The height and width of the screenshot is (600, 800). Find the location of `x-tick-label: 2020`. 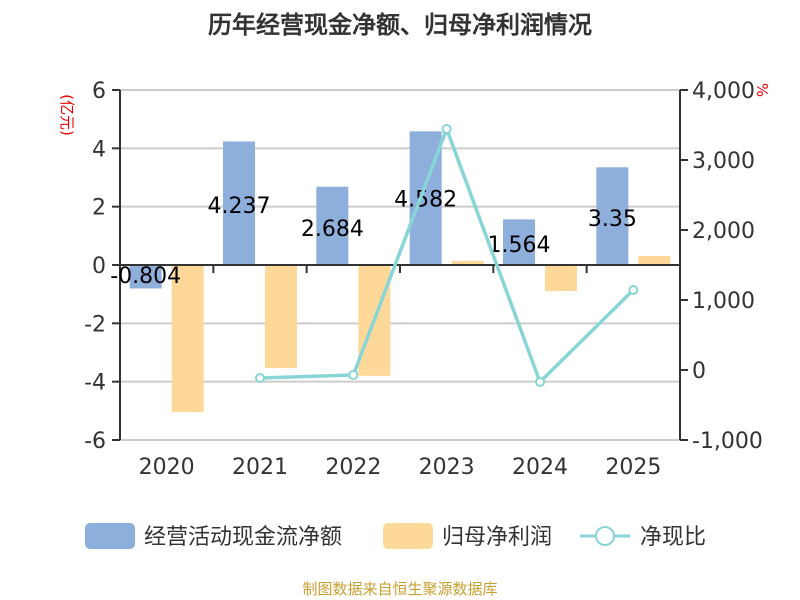

x-tick-label: 2020 is located at coordinates (167, 467).